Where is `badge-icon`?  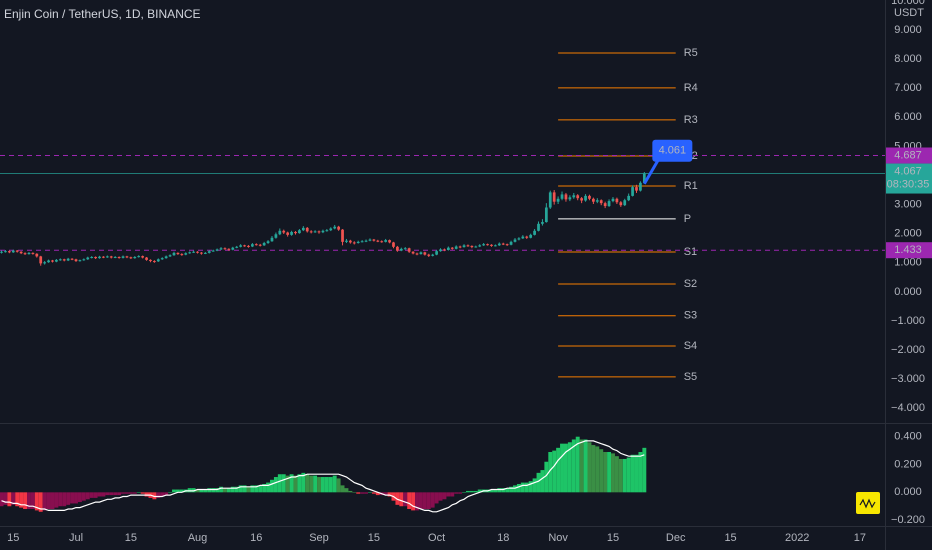
badge-icon is located at coordinates (867, 503).